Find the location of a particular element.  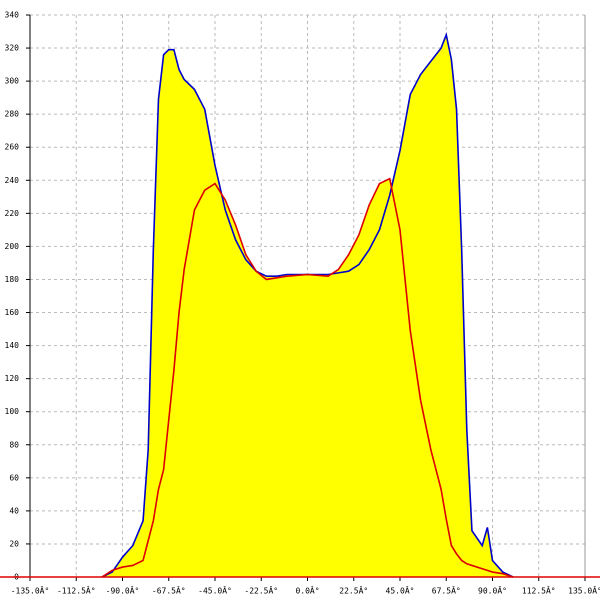

x-tick-label: -67.5Â° is located at coordinates (169, 590).